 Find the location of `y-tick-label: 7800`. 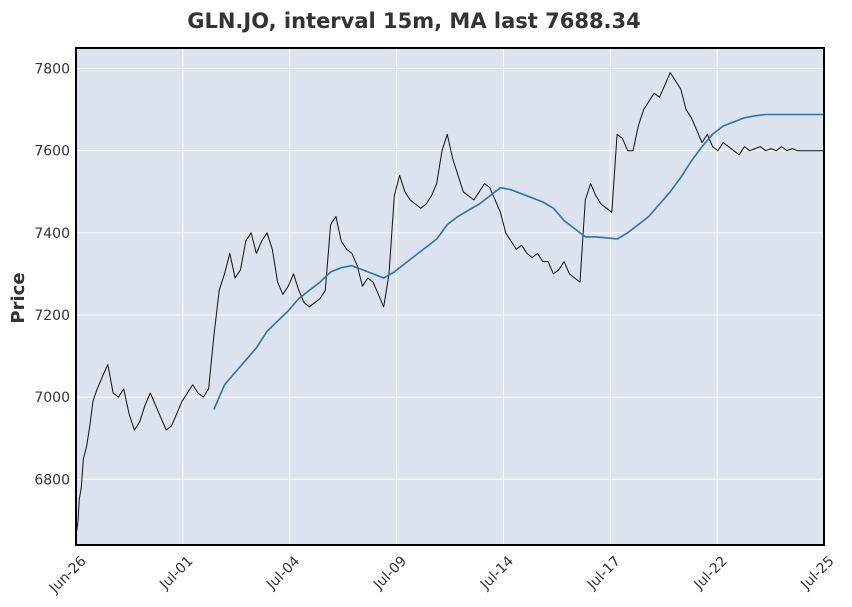

y-tick-label: 7800 is located at coordinates (52, 70).